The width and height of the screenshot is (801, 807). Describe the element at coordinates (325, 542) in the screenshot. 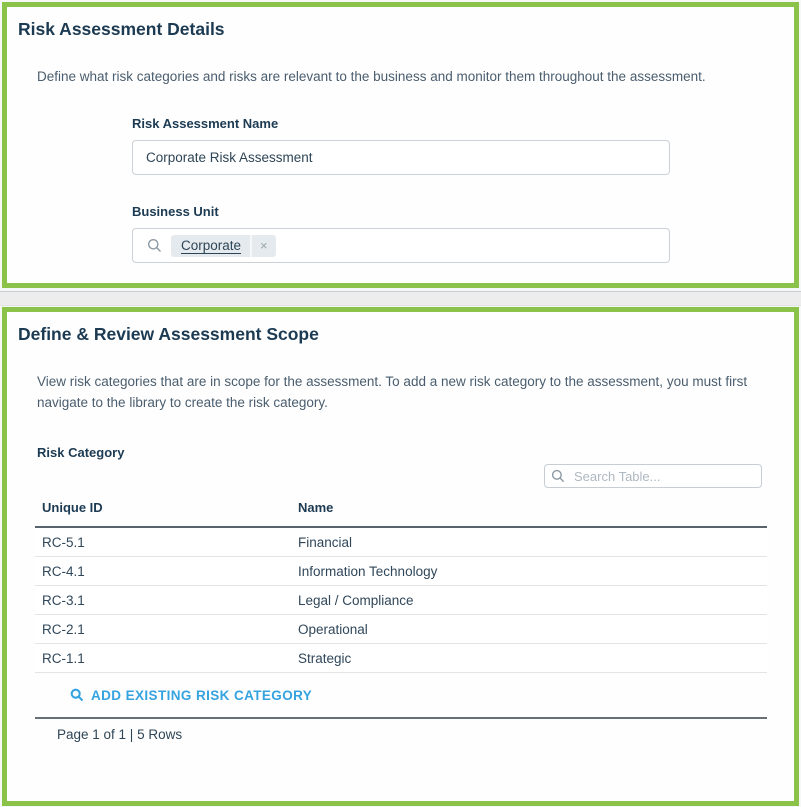

I see `cell-name: Financial` at that location.